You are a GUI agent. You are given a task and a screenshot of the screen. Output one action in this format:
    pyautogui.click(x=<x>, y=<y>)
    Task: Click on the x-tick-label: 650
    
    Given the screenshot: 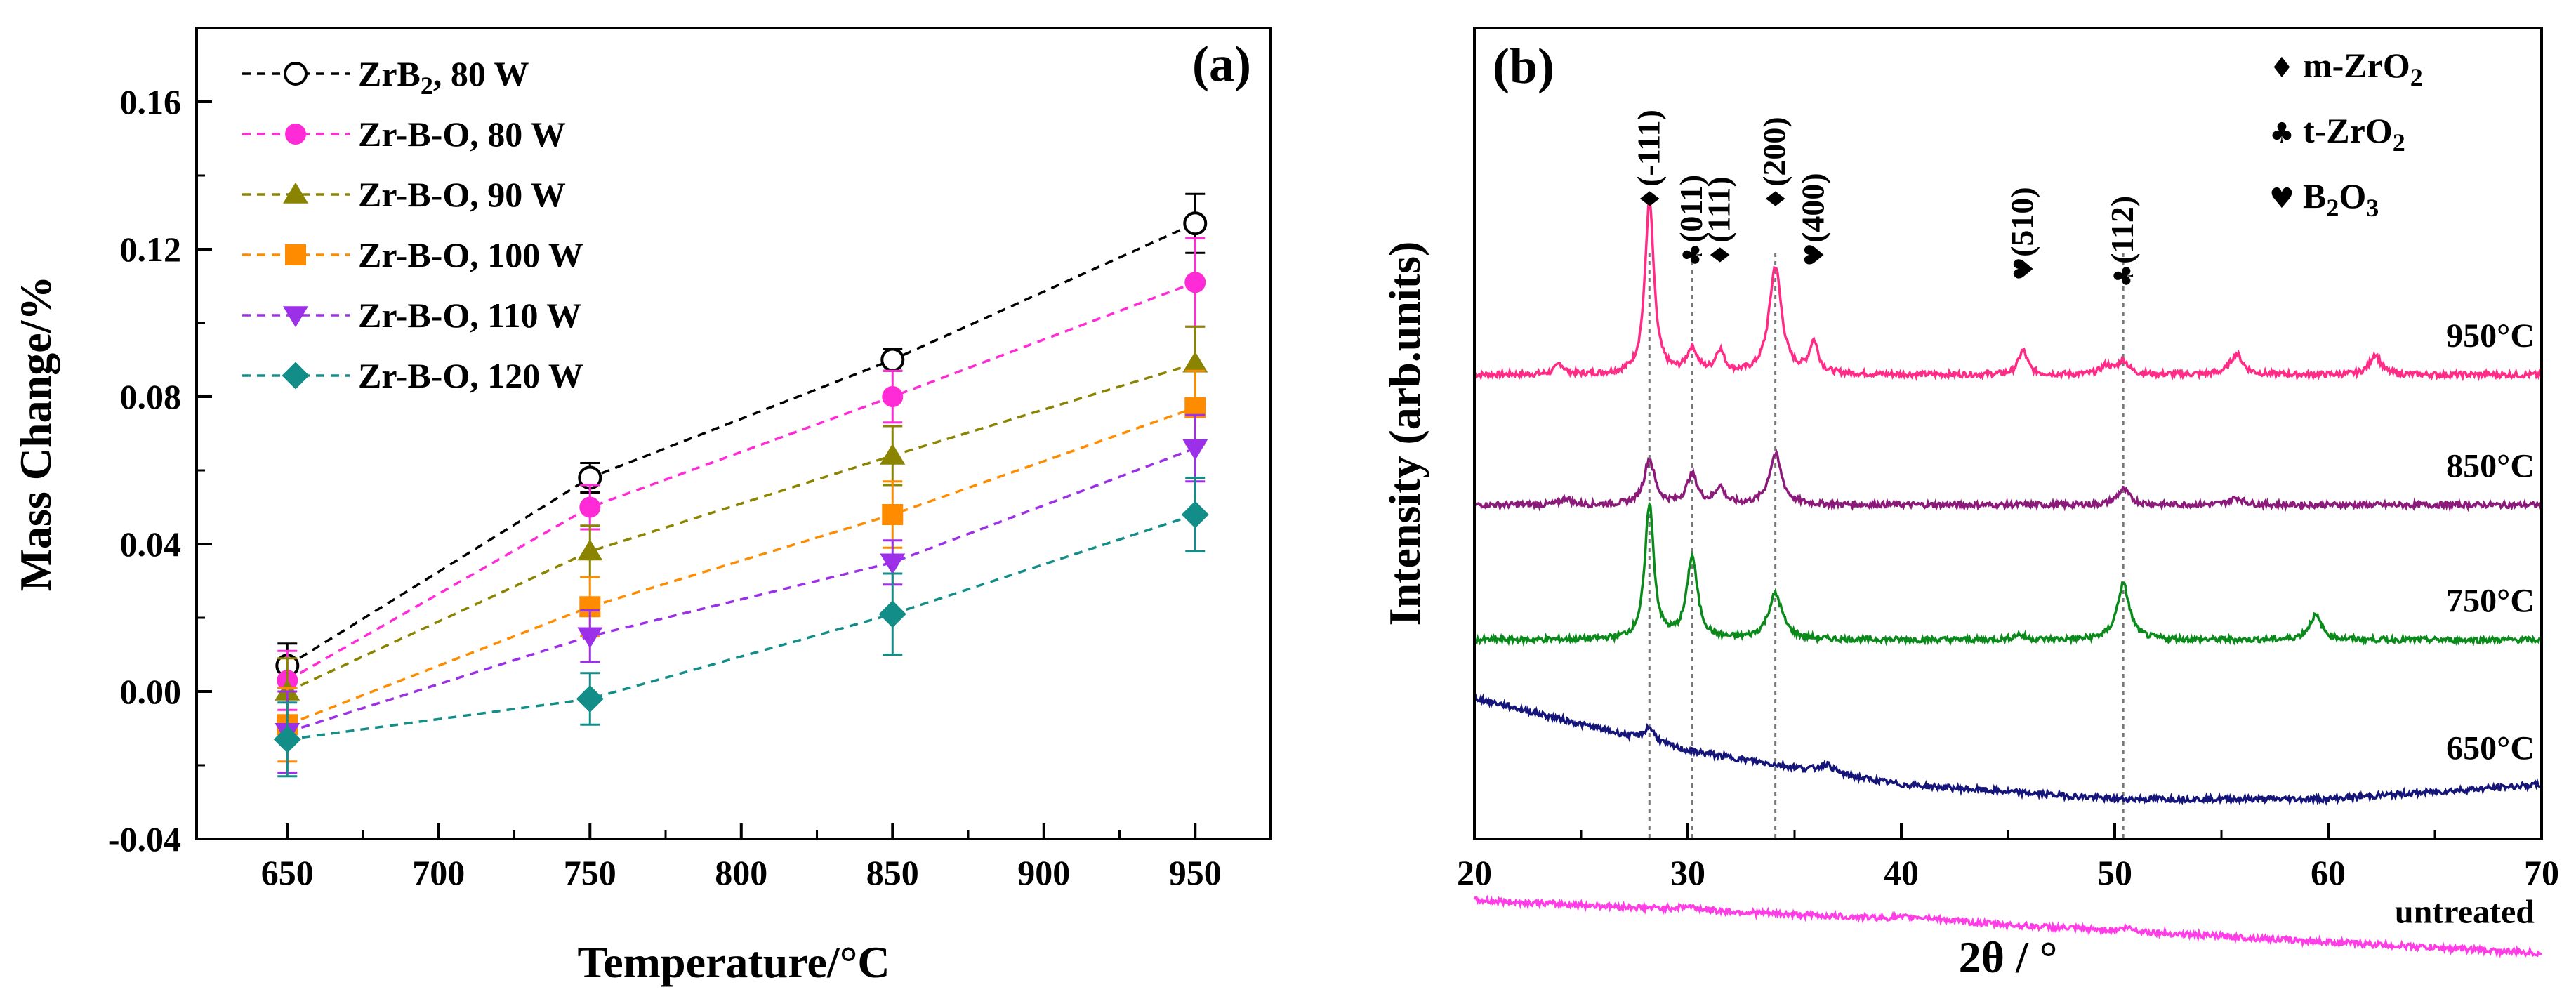 What is the action you would take?
    pyautogui.click(x=287, y=872)
    